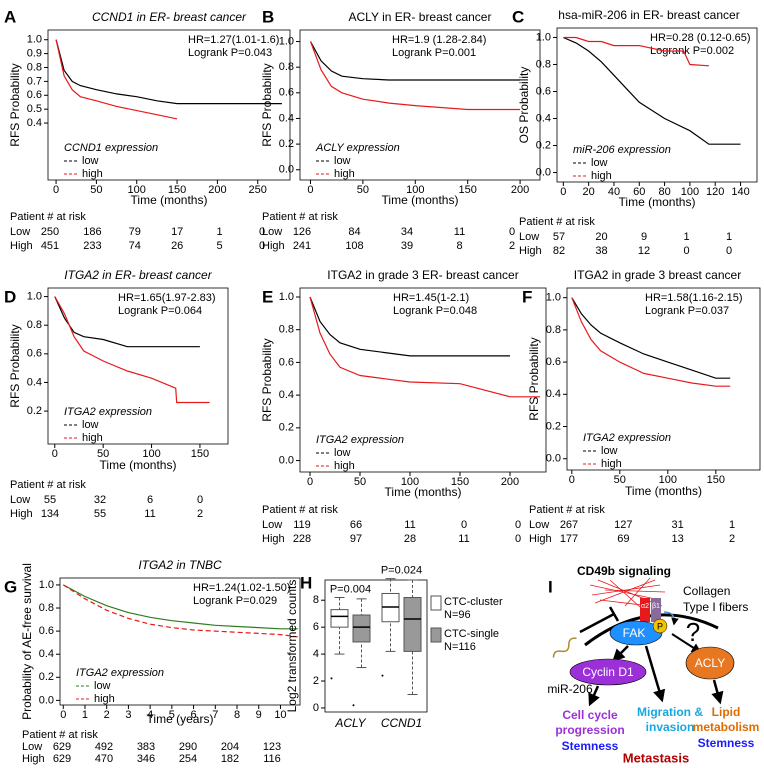 This screenshot has width=764, height=768. I want to click on risk-count: 123, so click(272, 747).